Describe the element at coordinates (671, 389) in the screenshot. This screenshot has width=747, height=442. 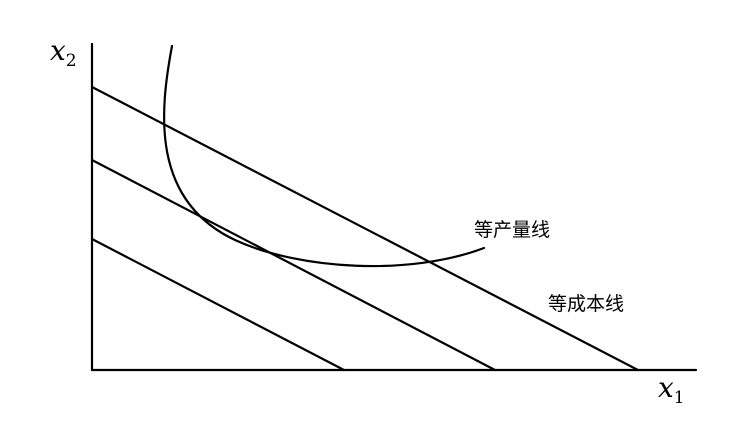
I see `x-axis-label: x1` at that location.